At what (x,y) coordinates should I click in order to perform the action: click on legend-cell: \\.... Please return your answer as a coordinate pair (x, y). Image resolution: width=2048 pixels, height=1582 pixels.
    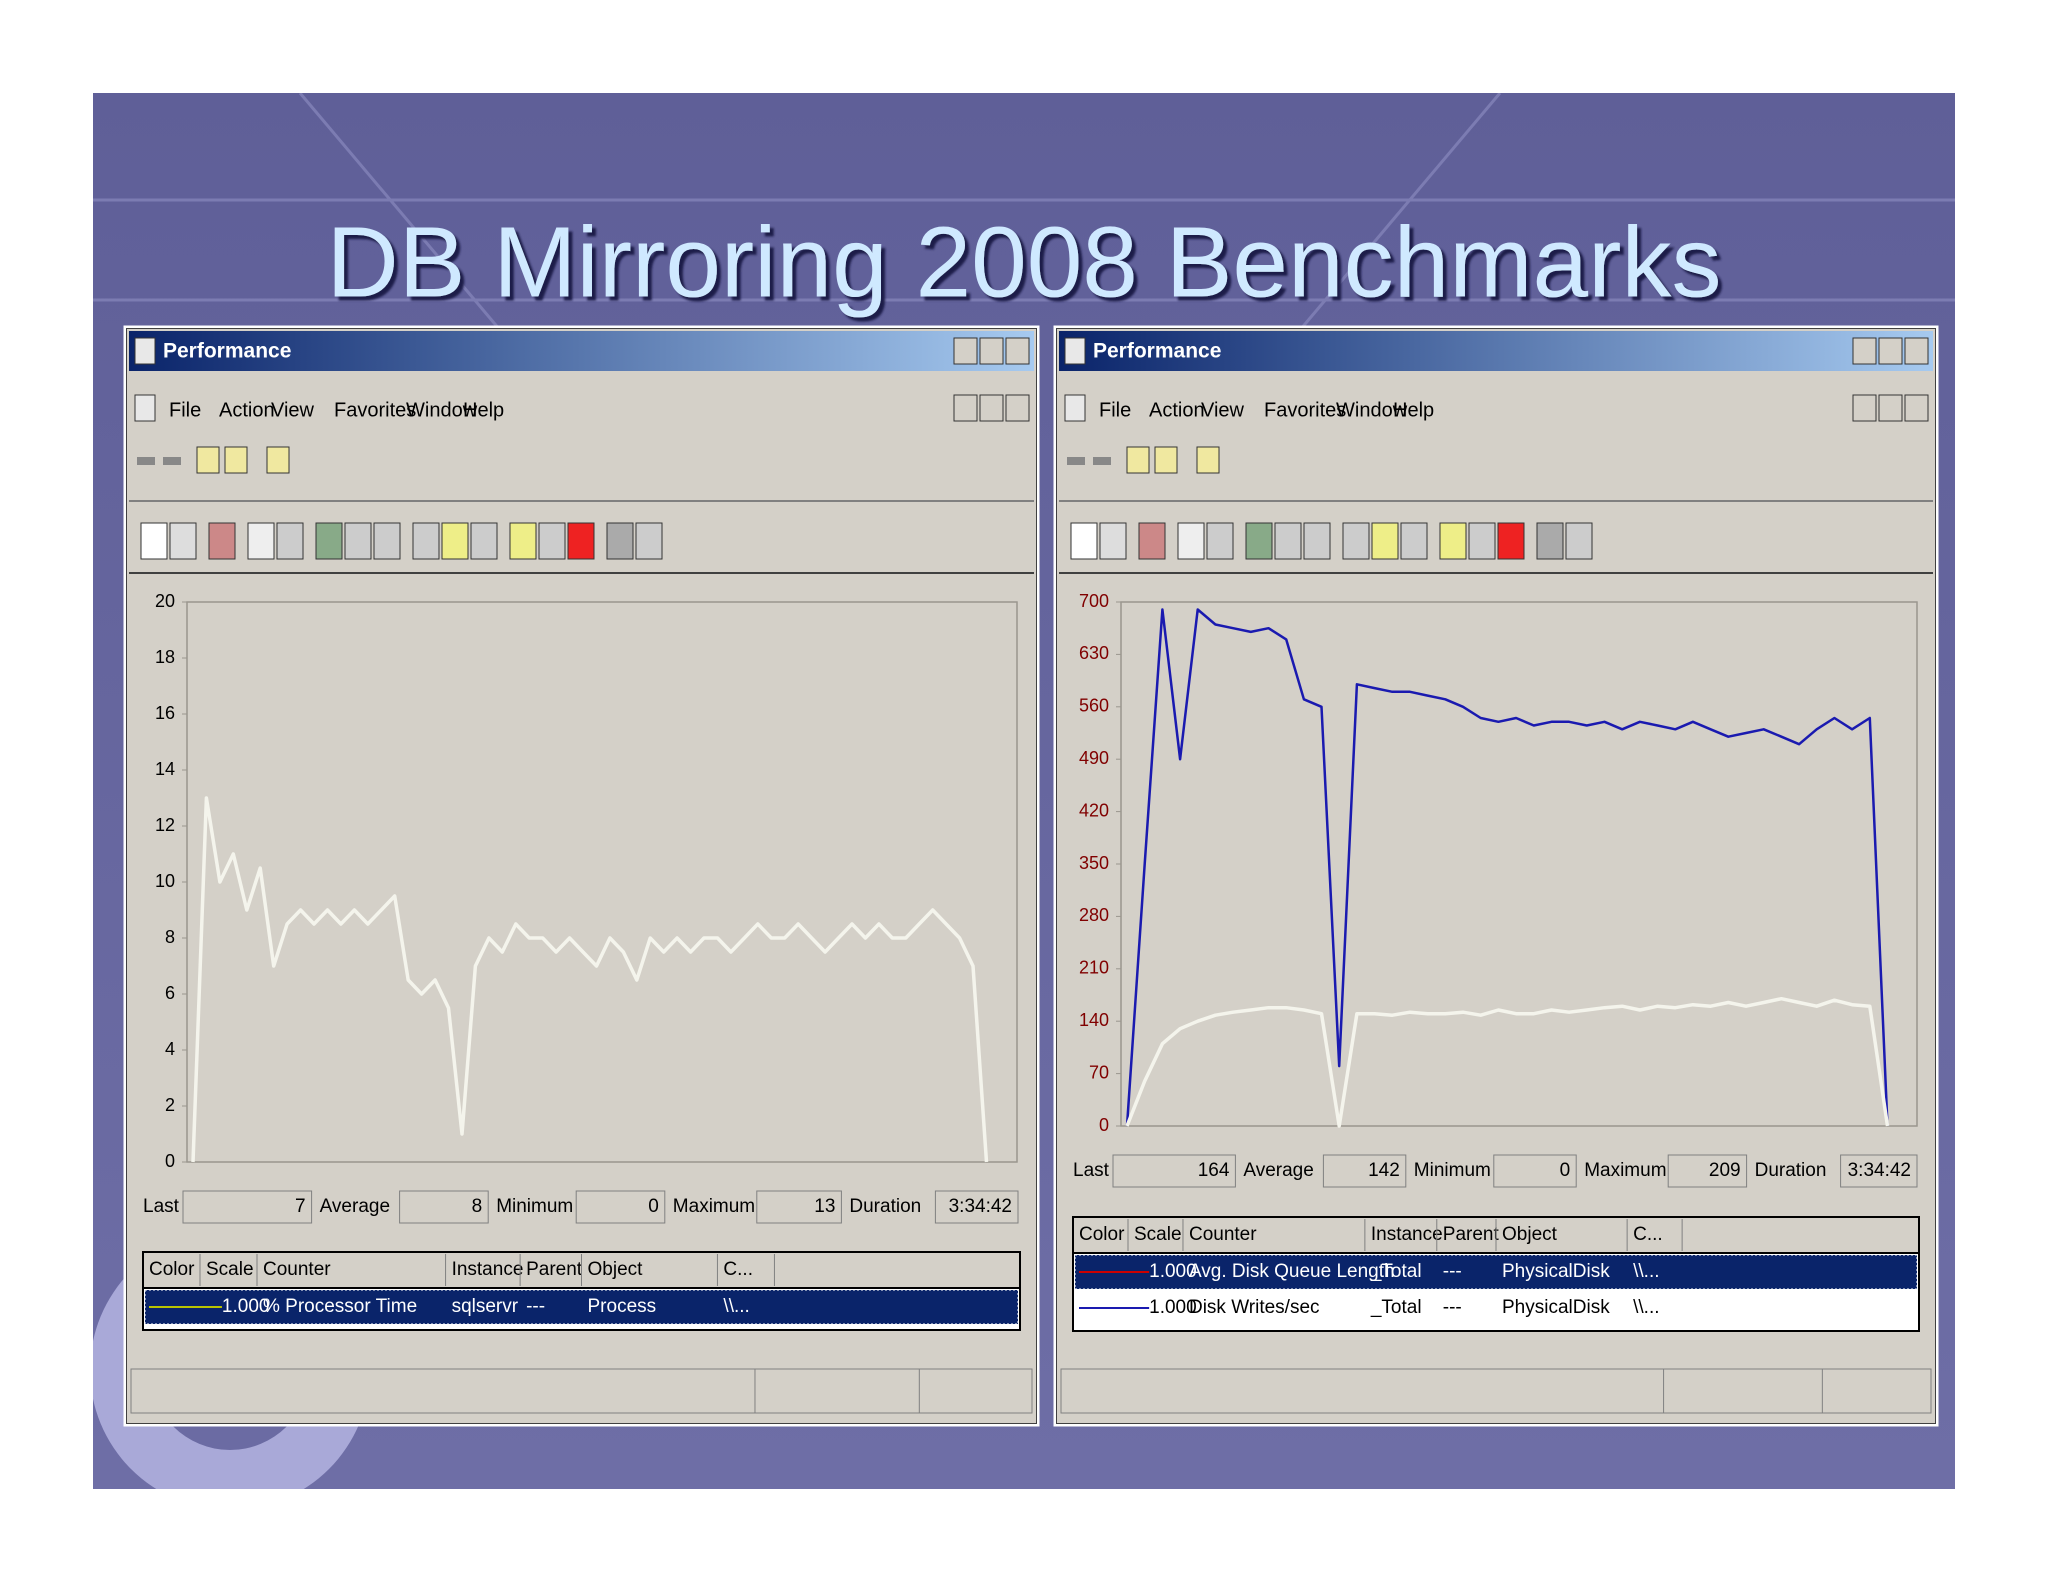
    Looking at the image, I should click on (1646, 1271).